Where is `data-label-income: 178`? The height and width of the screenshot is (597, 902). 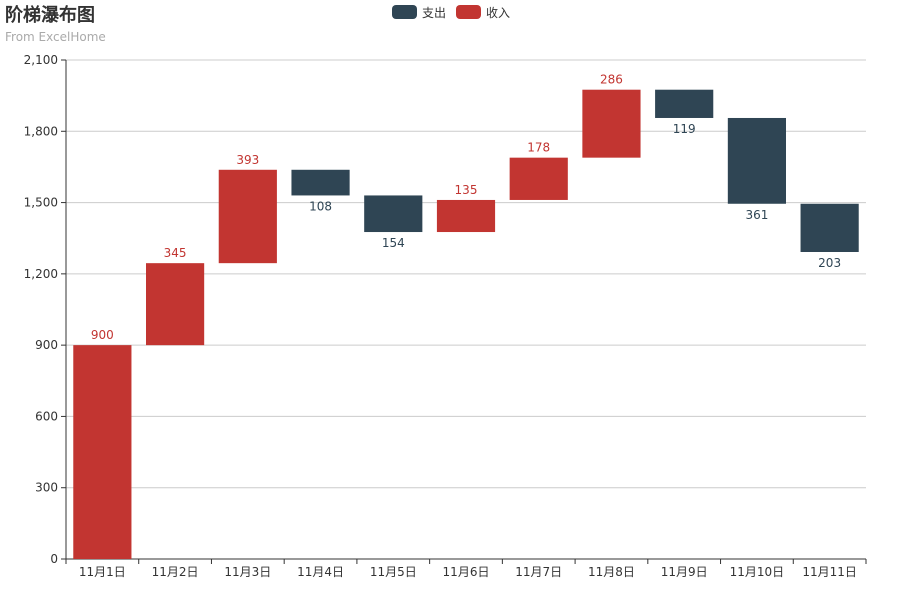
data-label-income: 178 is located at coordinates (538, 148).